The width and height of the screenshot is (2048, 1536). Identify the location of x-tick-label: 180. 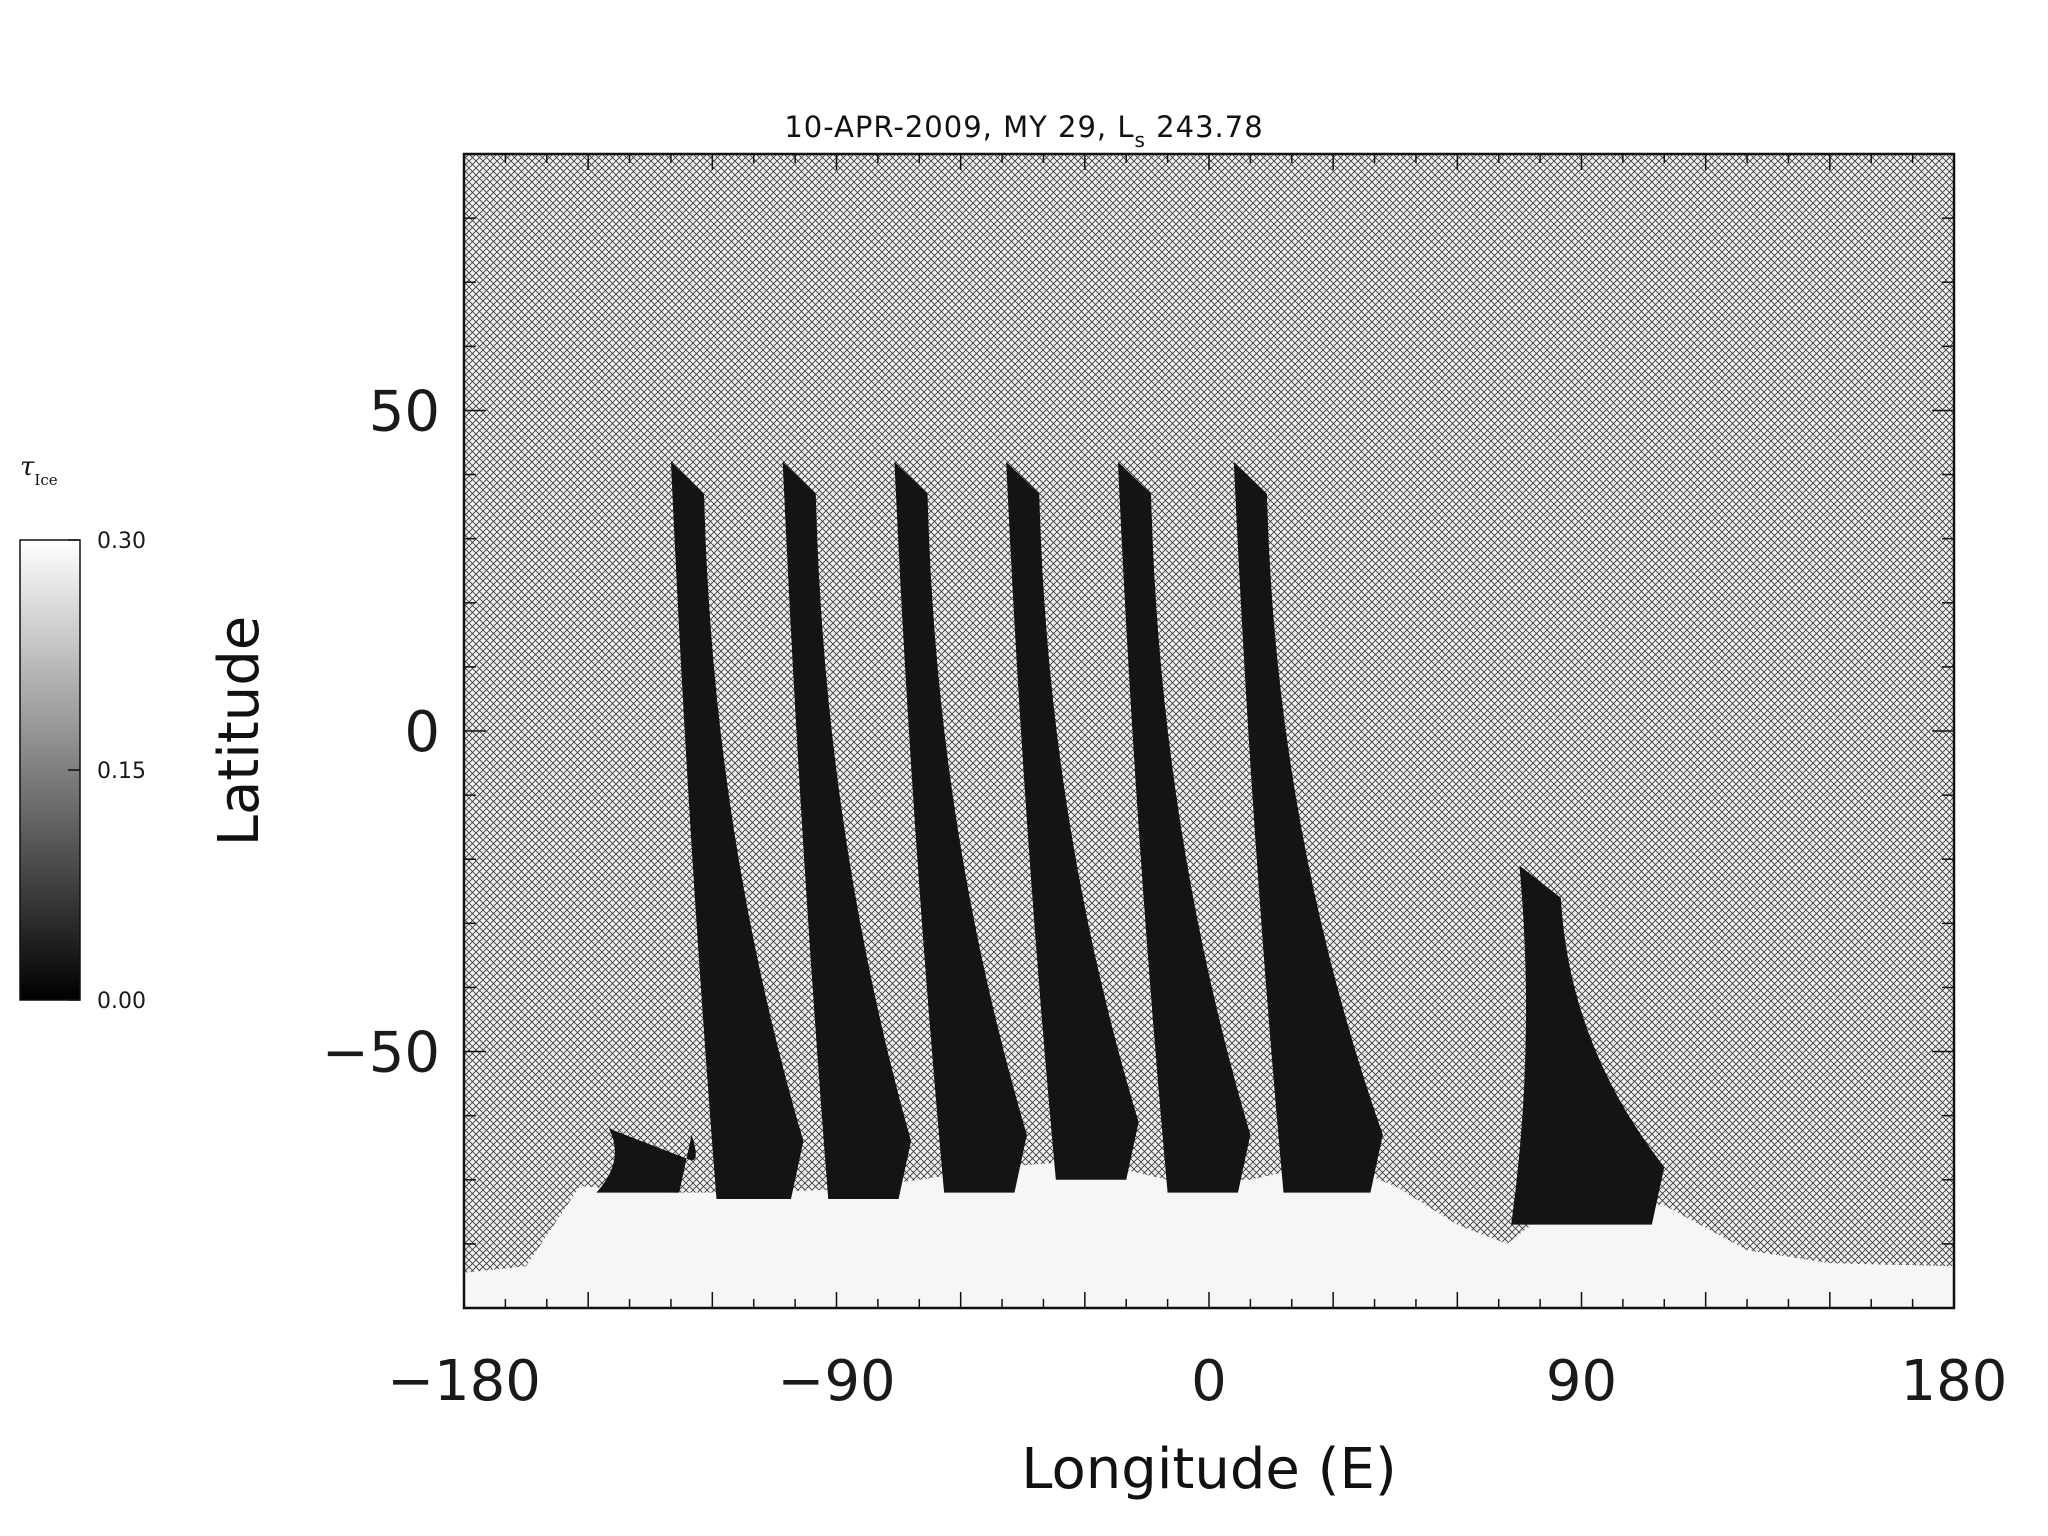
(1954, 1381).